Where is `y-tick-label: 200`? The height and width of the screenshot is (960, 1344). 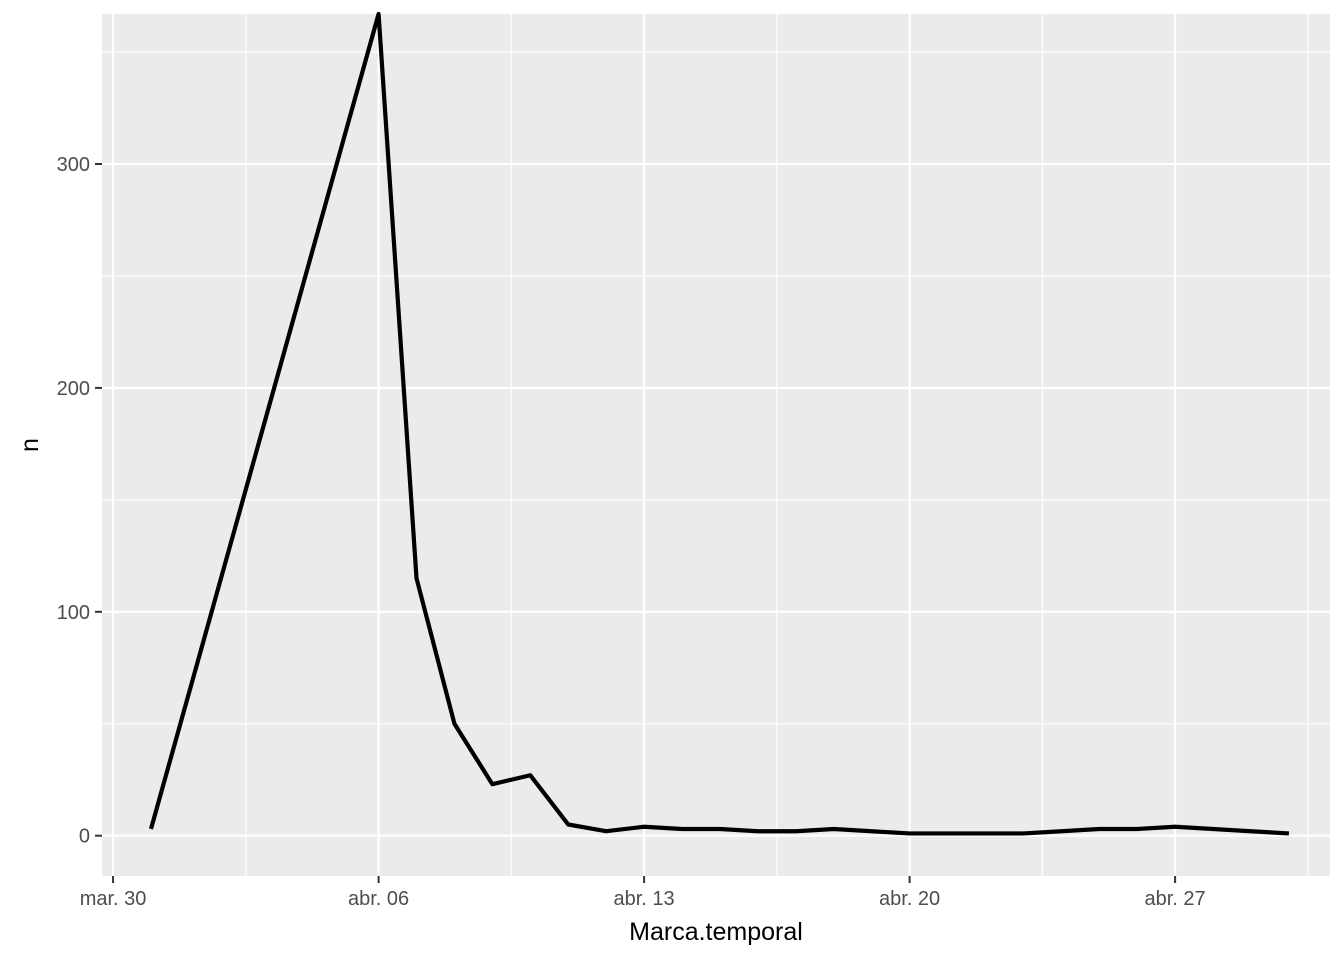 y-tick-label: 200 is located at coordinates (73, 389).